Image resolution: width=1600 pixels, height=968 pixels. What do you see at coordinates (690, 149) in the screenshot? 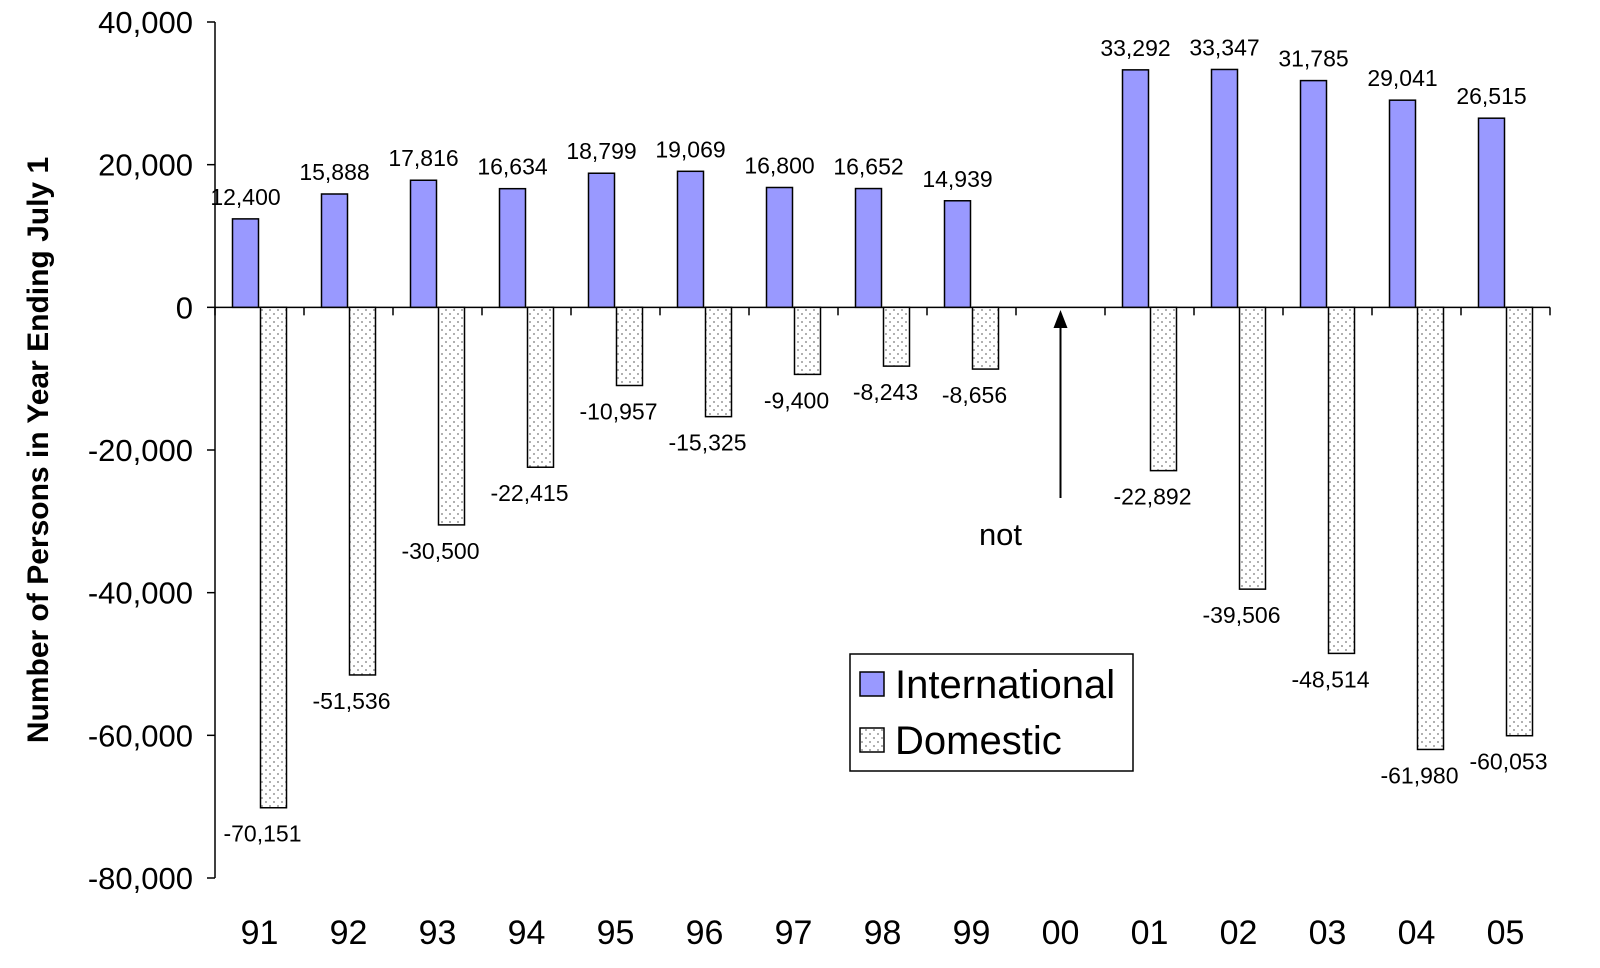
I see `data-label-international: 19,069` at bounding box center [690, 149].